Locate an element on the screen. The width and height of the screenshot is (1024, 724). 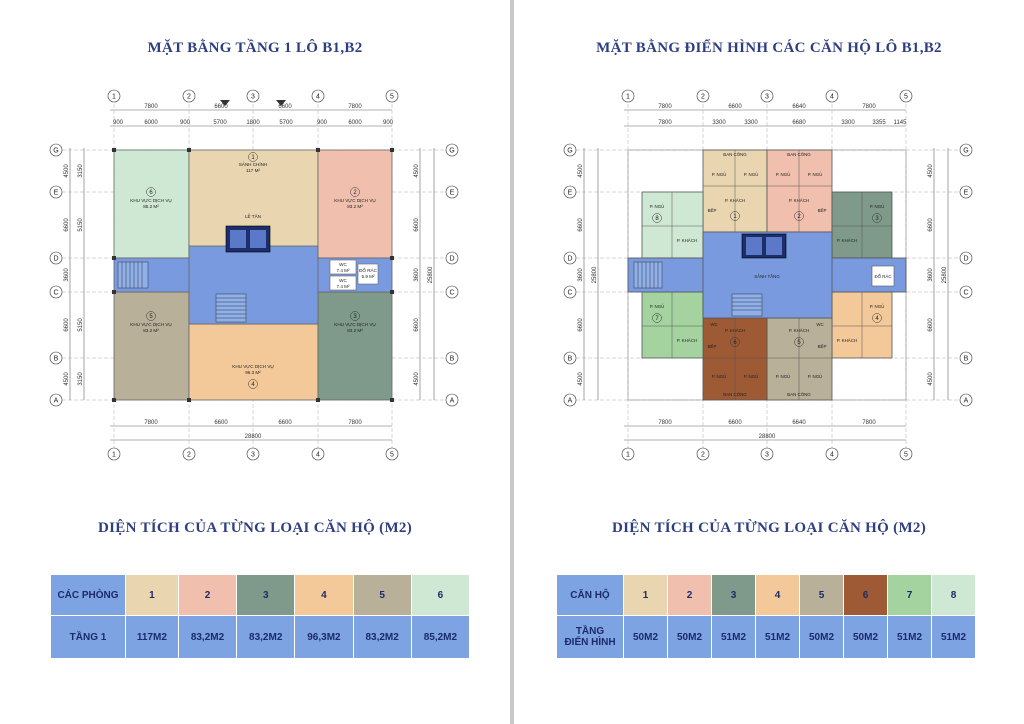
table-row: CĂN HỘ 1 2 3 4 5 6 7 8 is located at coordinates (766, 595).